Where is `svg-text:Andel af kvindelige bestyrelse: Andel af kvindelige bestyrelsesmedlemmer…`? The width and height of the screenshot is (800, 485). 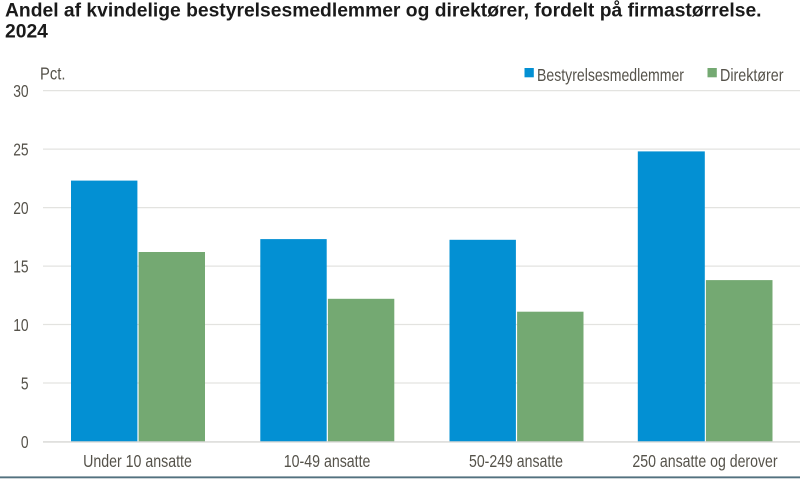
svg-text:Andel af kvindelige bestyrelse: Andel af kvindelige bestyrelsesmedlemmer… is located at coordinates (383, 11).